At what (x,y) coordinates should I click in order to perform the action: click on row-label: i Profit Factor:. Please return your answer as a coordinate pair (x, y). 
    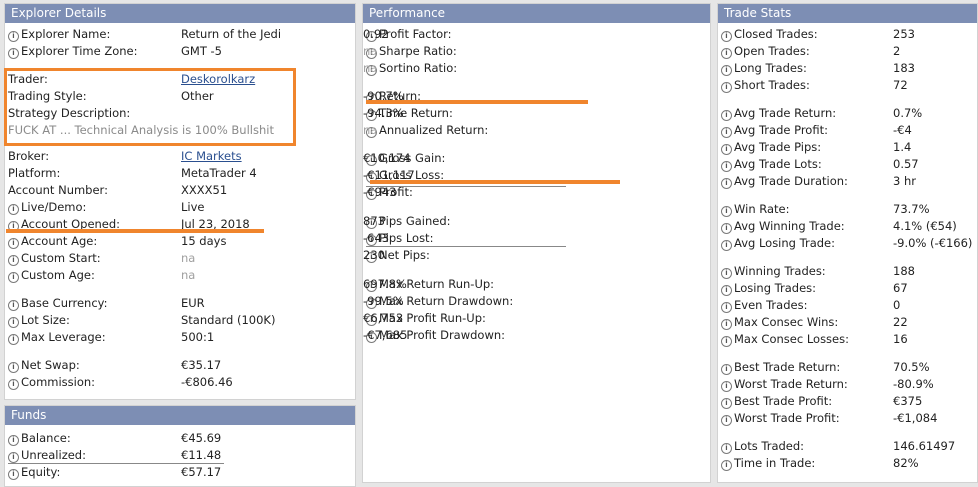
    Looking at the image, I should click on (409, 34).